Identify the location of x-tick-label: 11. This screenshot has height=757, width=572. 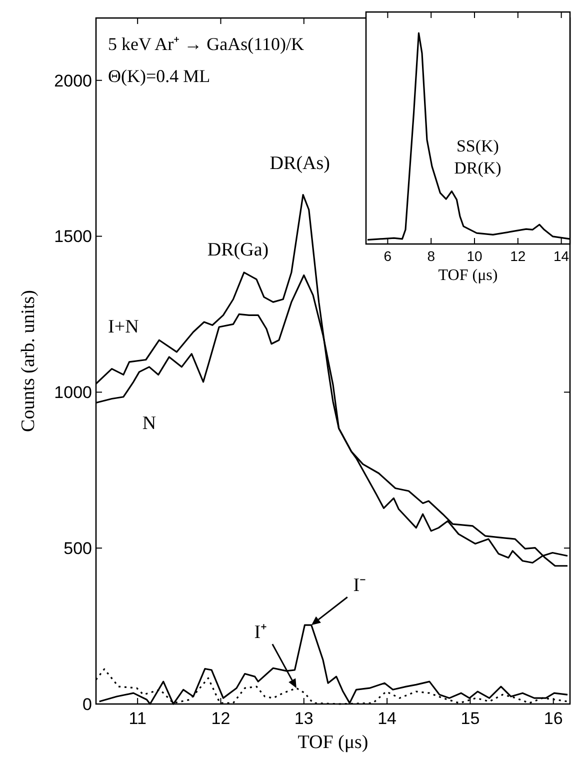
(137, 718).